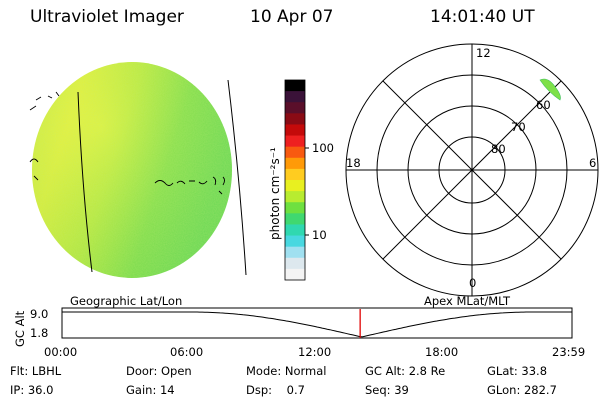 This screenshot has height=400, width=600. What do you see at coordinates (593, 163) in the screenshot?
I see `mlt-label-6: 6` at bounding box center [593, 163].